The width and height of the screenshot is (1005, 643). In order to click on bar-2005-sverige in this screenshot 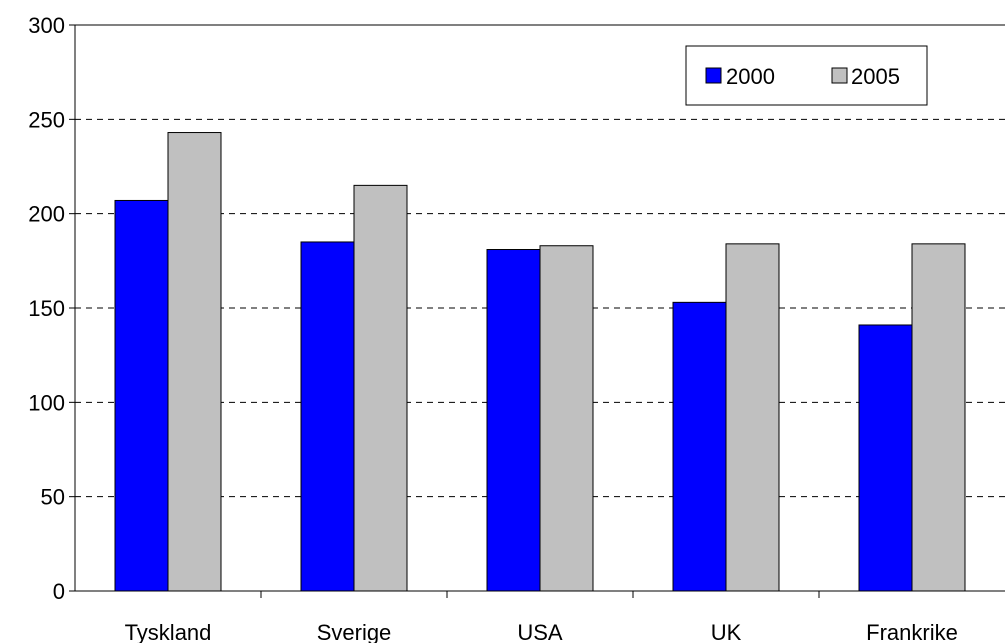, I will do `click(380, 388)`.